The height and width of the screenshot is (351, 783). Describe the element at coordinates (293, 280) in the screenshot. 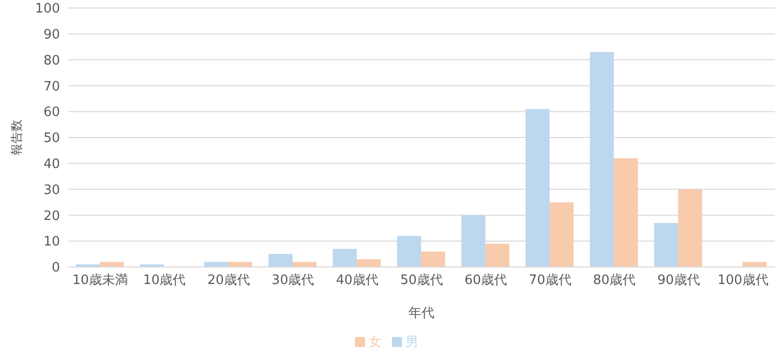

I see `x-tick-label: 30歳代` at that location.